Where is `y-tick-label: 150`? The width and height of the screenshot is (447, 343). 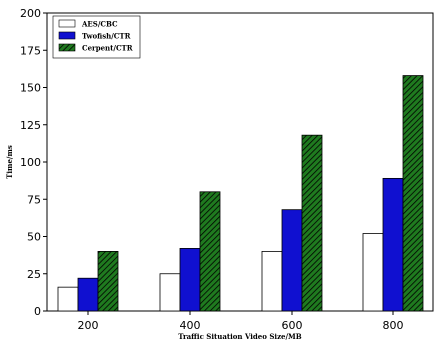
y-tick-label: 150 is located at coordinates (30, 88).